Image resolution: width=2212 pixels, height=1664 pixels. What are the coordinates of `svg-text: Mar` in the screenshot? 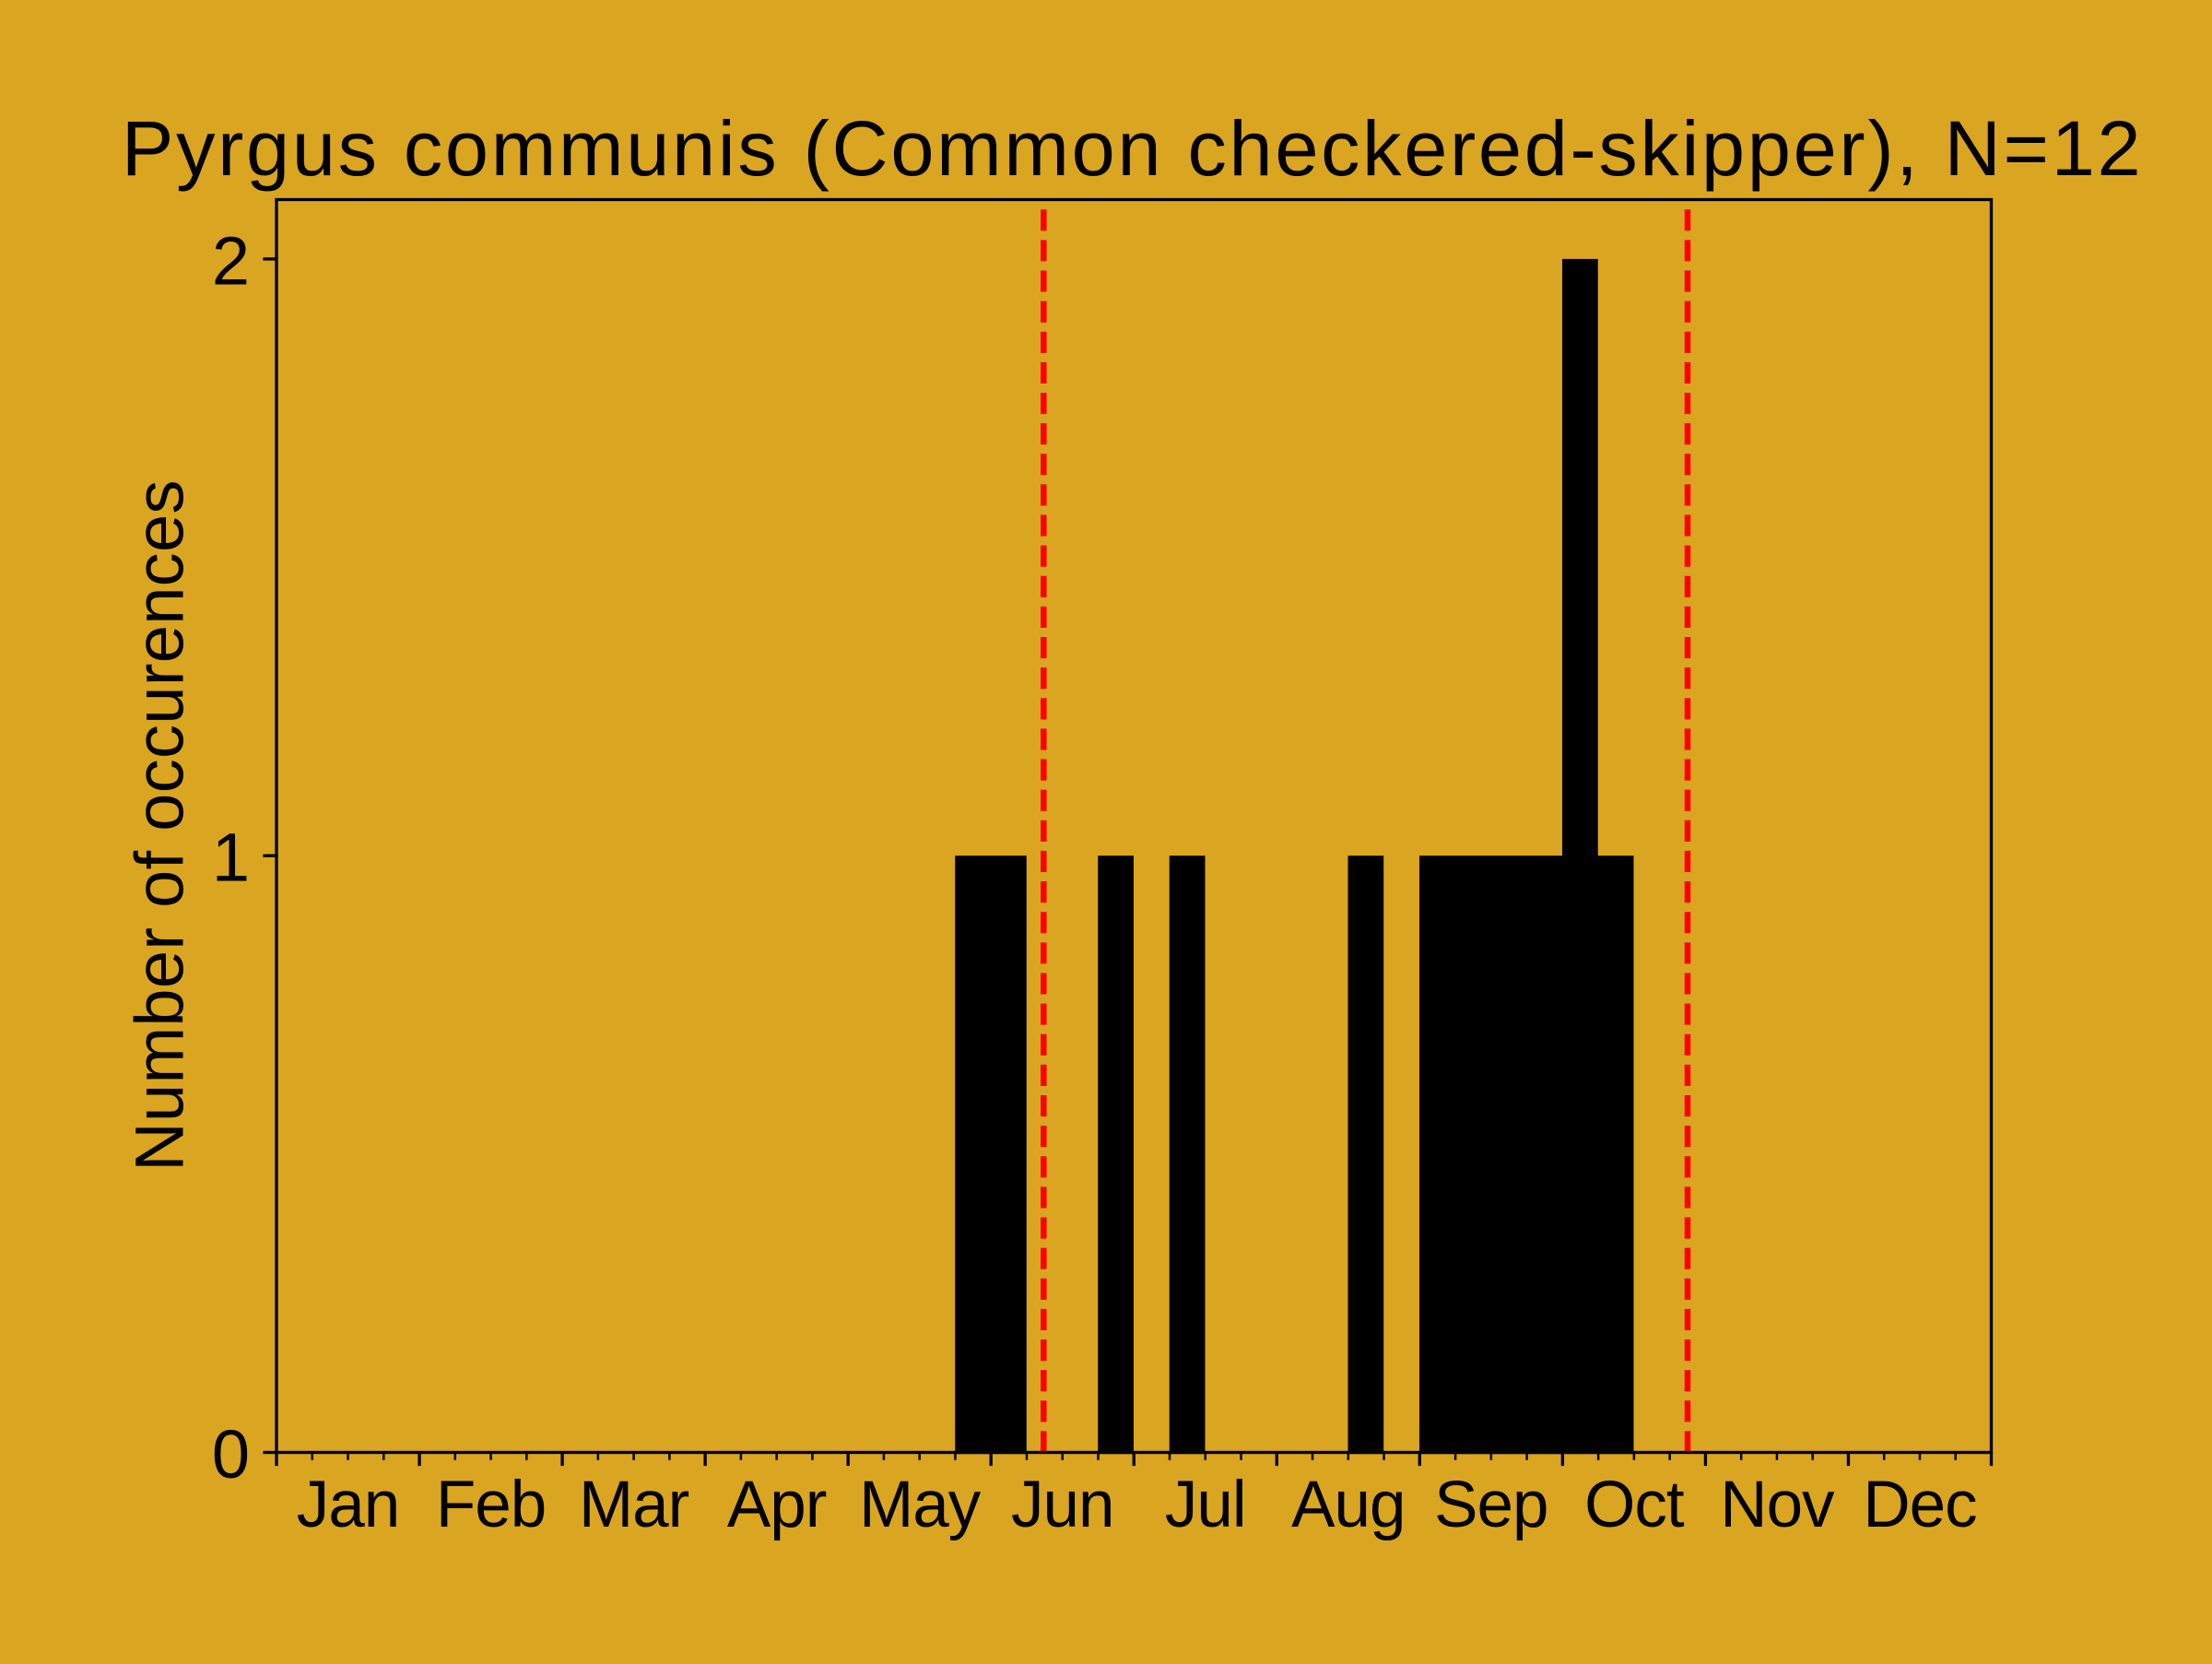 It's located at (634, 1505).